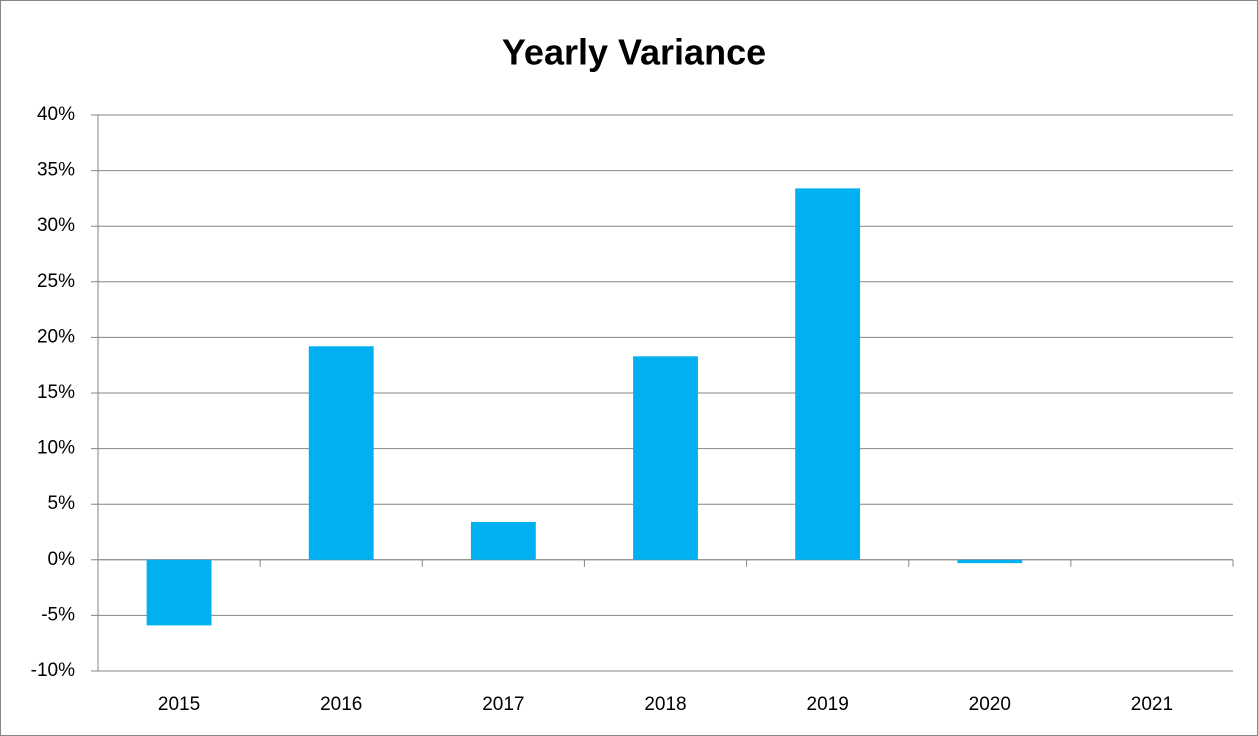 The image size is (1258, 736). Describe the element at coordinates (62, 559) in the screenshot. I see `y-tick-label: 0%` at that location.